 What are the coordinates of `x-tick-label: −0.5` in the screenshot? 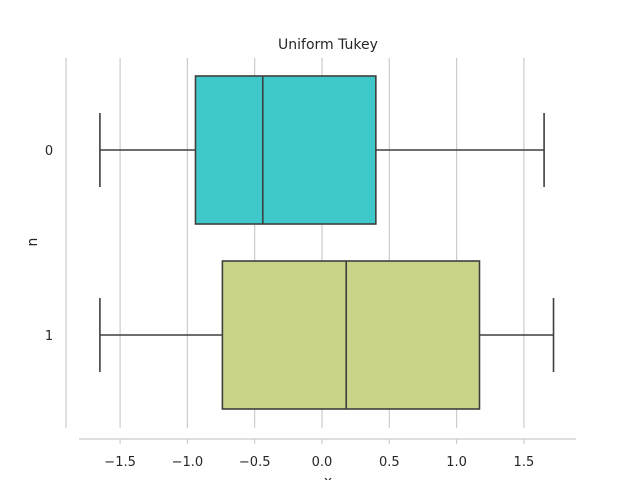 It's located at (255, 462).